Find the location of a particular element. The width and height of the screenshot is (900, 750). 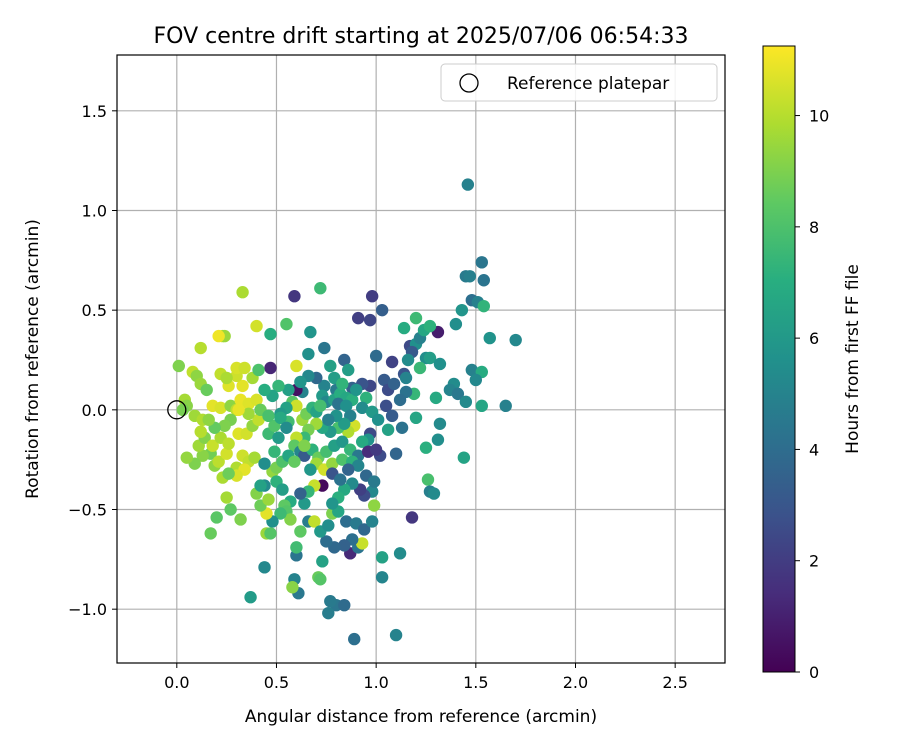

y-tick-label: 1.0 is located at coordinates (94, 210).